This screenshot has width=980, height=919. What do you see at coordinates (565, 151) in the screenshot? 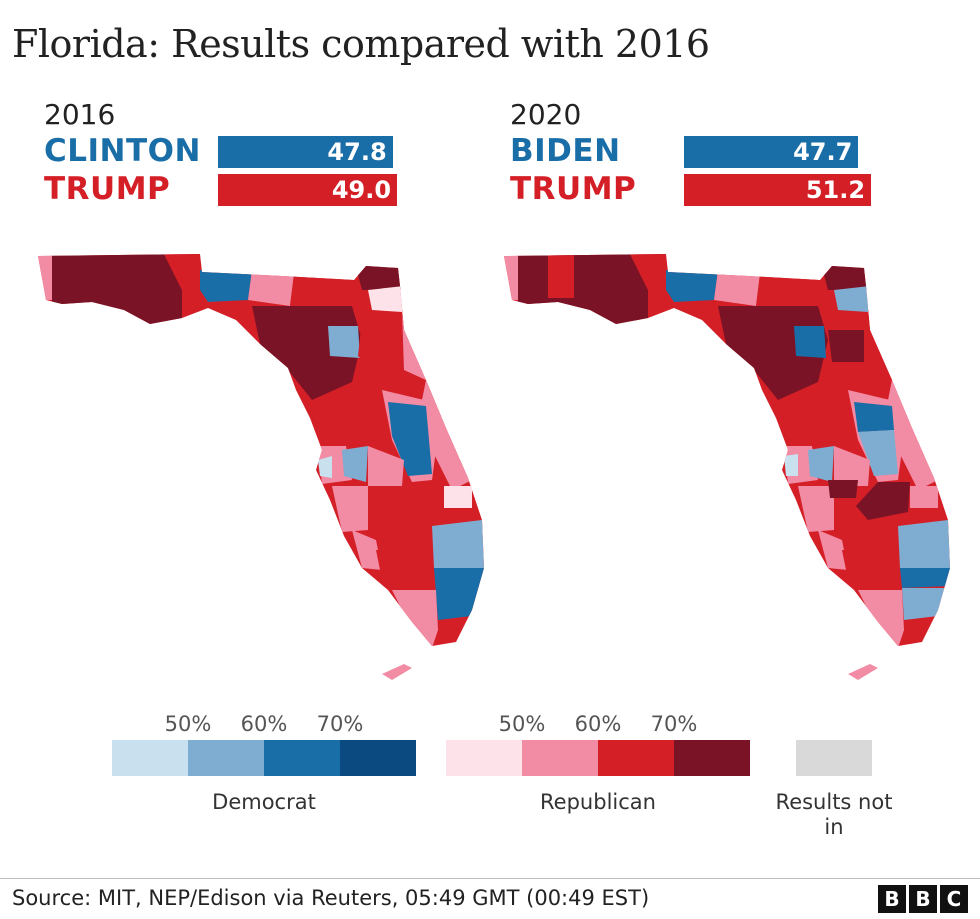
I see `candidate-name: BIDEN` at bounding box center [565, 151].